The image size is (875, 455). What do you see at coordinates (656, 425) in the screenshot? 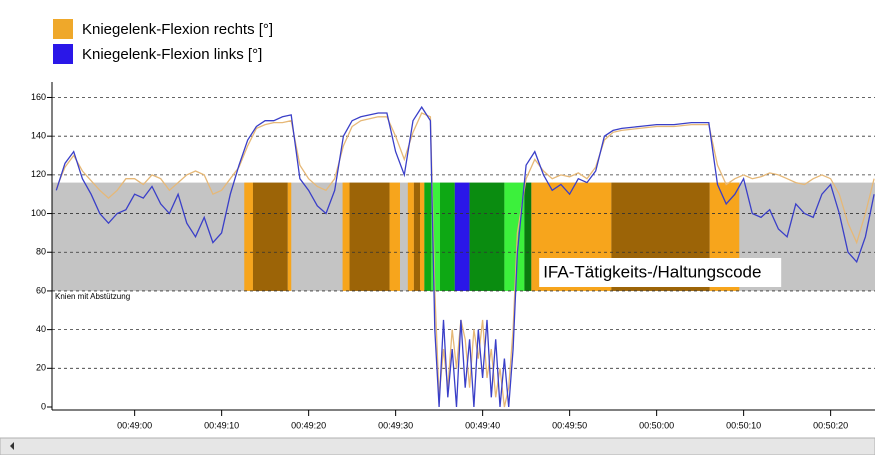
I see `x-tick-label: 00:50:00` at bounding box center [656, 425].